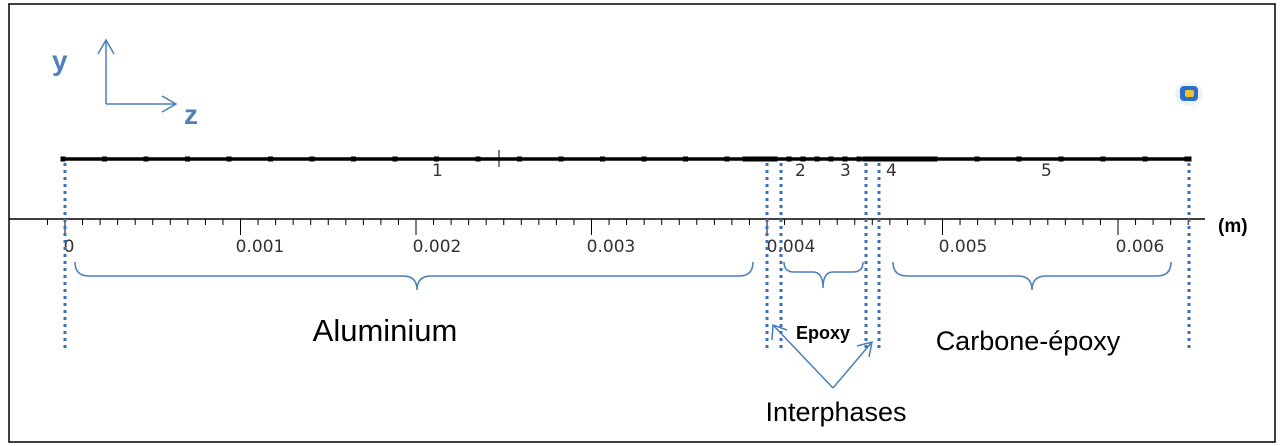  I want to click on tick-label-0: 0, so click(69, 247).